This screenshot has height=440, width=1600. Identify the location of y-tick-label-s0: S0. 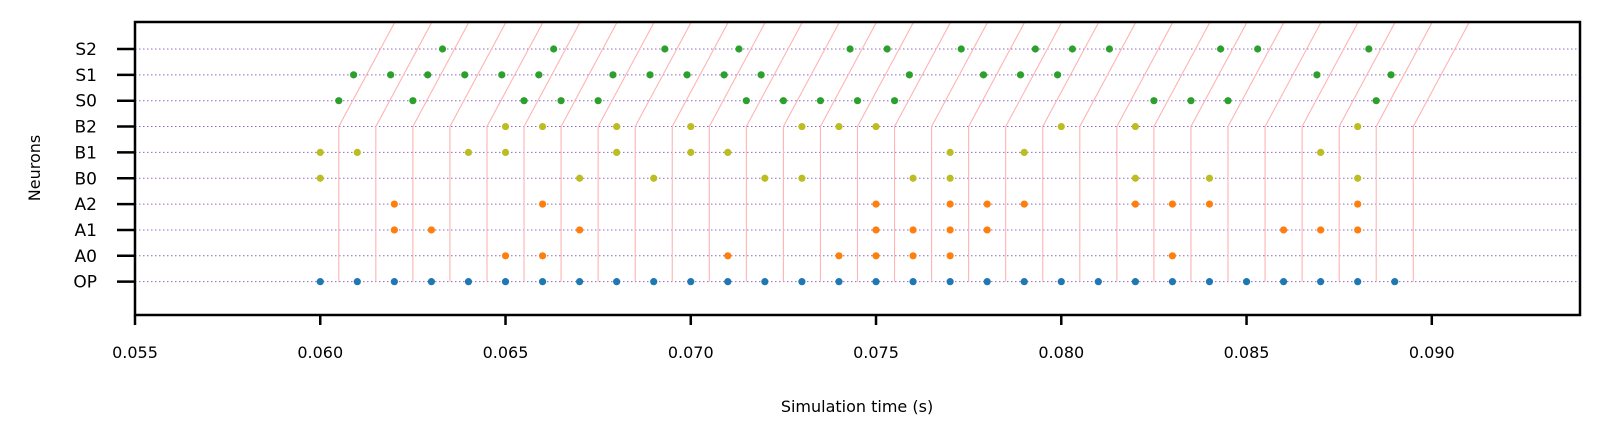
(86, 102).